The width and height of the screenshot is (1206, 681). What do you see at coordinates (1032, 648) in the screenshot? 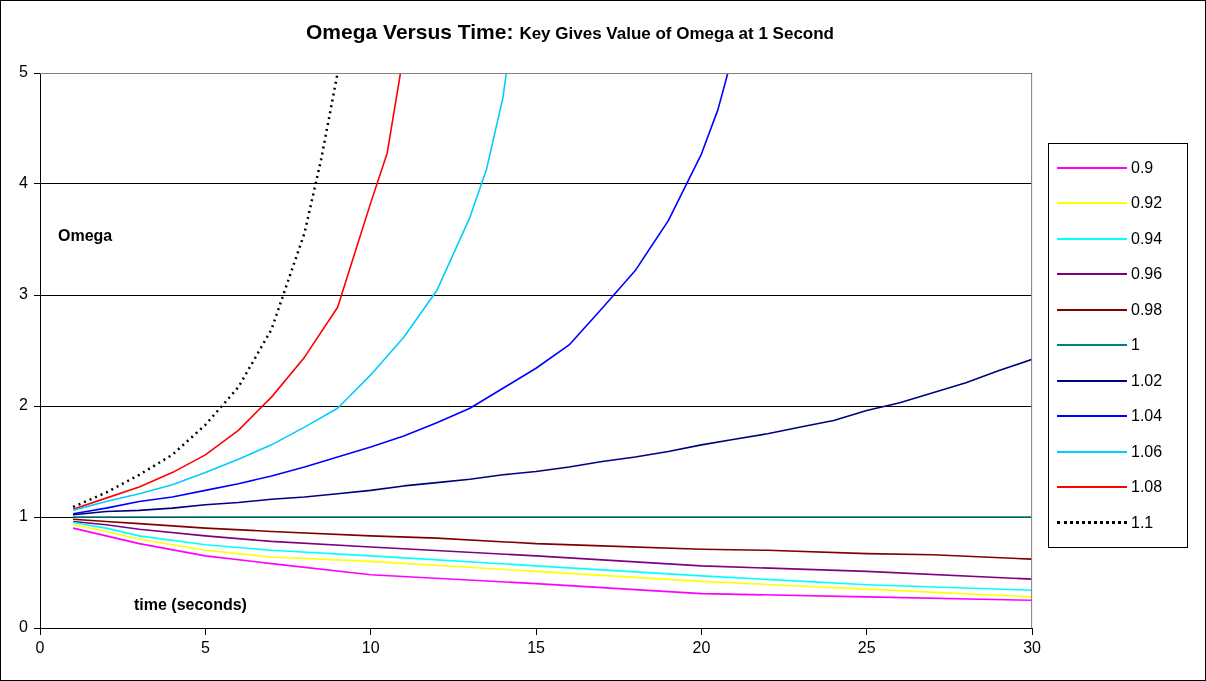
I see `x-tick-label: 30` at bounding box center [1032, 648].